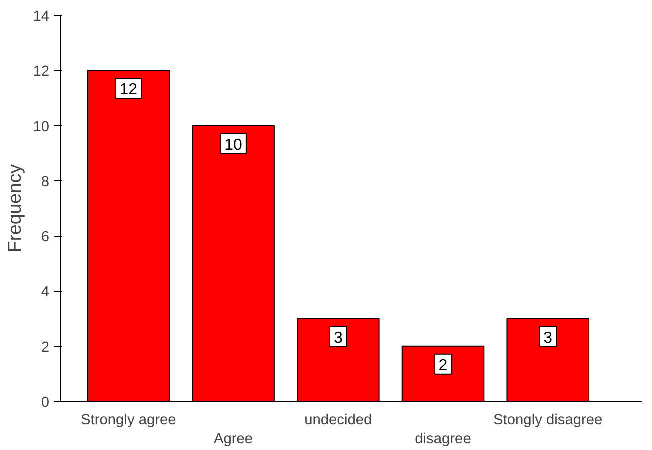  I want to click on x-tick-label: Strongly agree, so click(128, 420).